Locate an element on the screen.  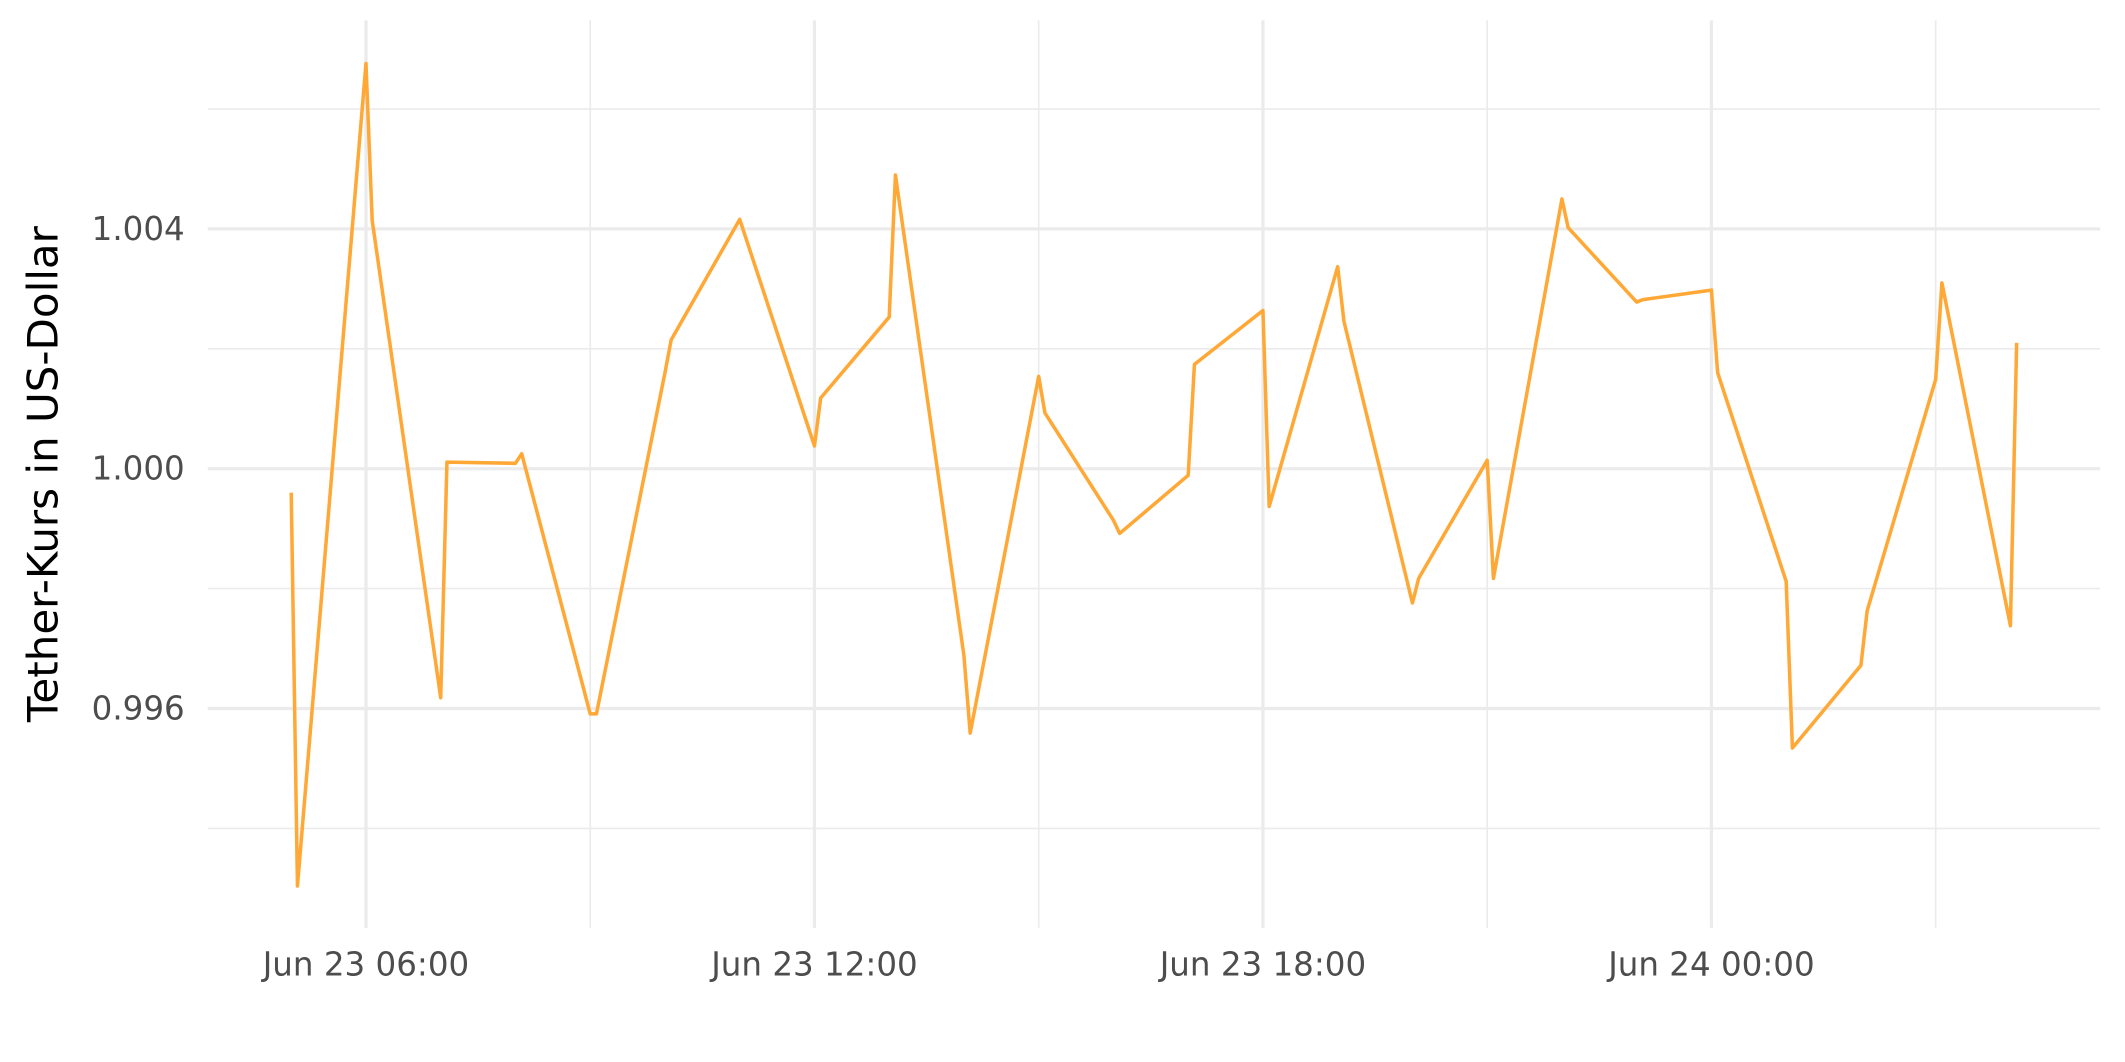
x-tick-label: Jun 23 06:00 is located at coordinates (365, 964).